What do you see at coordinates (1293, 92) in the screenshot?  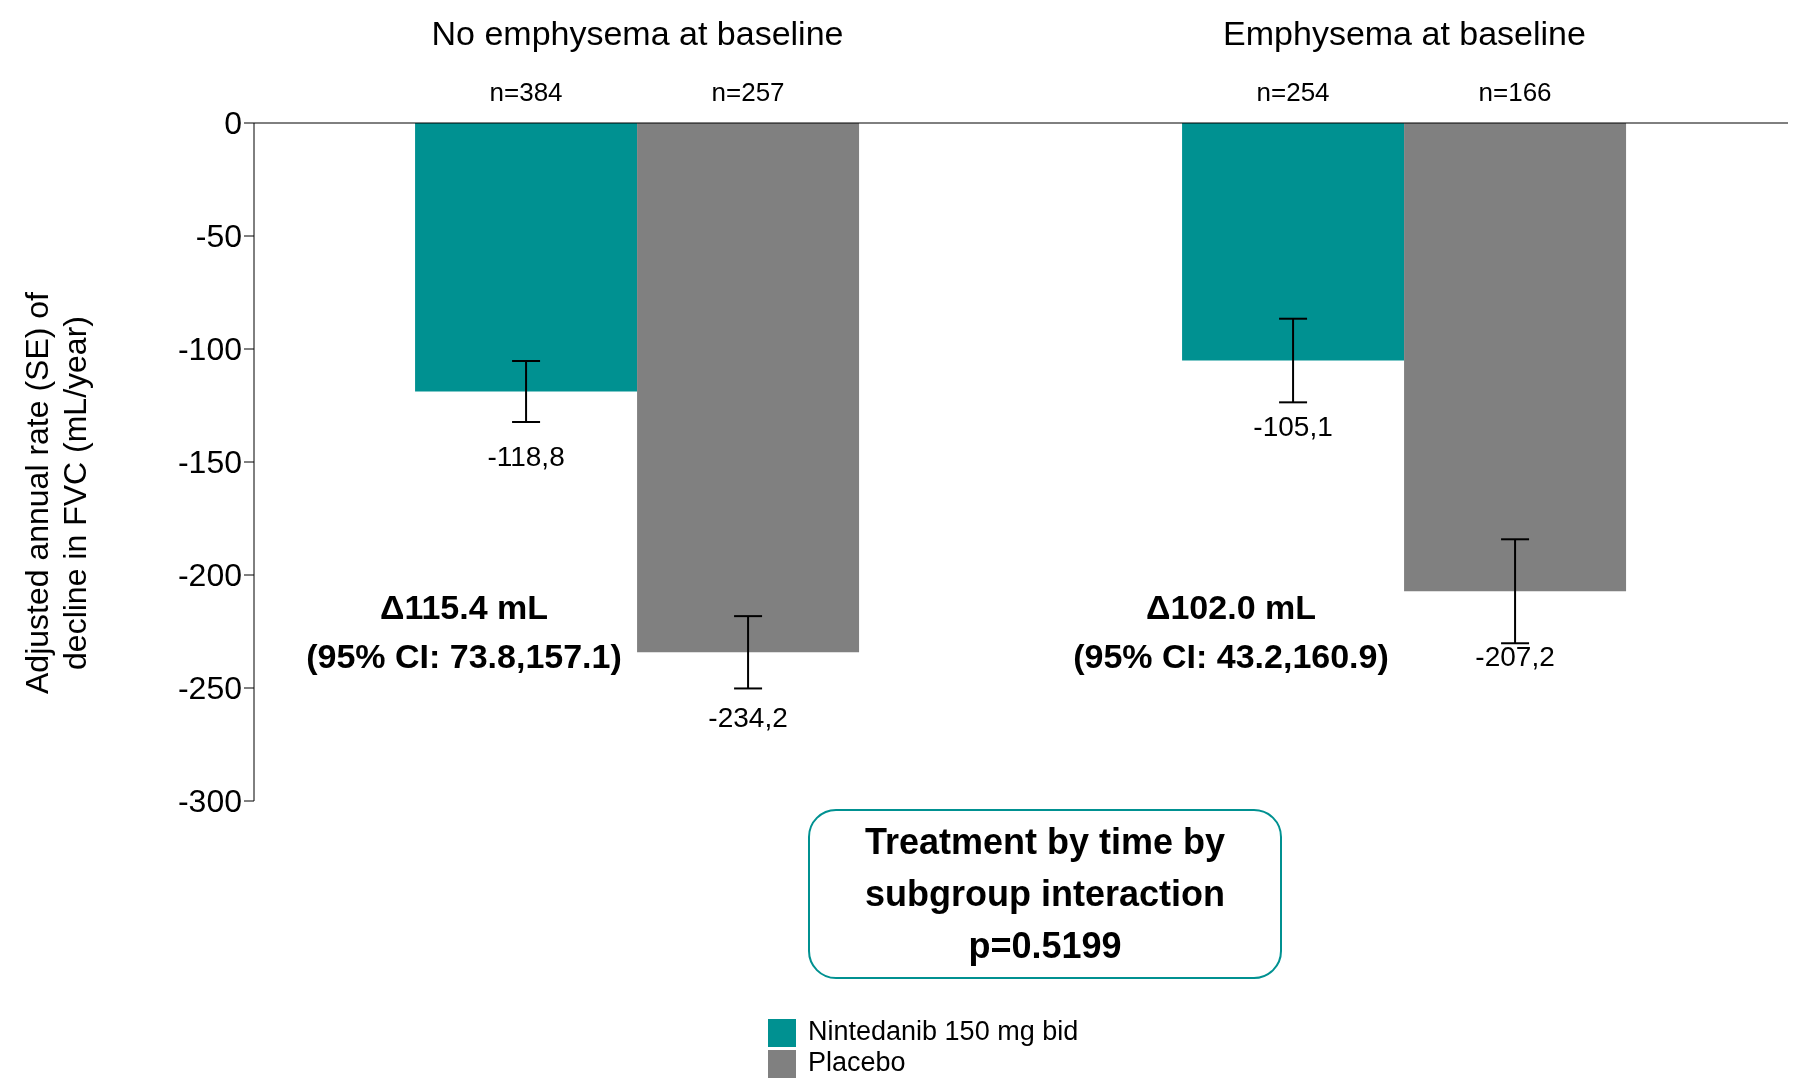 I see `text: n=254` at bounding box center [1293, 92].